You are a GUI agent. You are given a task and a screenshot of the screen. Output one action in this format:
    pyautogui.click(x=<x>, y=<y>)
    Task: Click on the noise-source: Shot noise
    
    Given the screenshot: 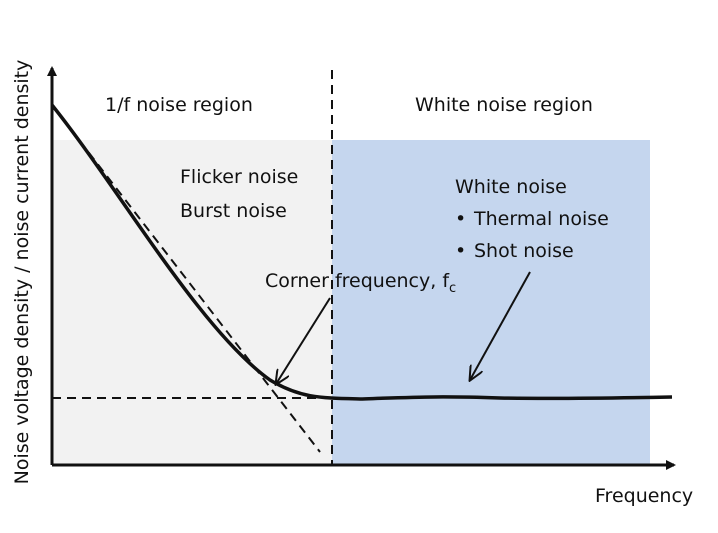 What is the action you would take?
    pyautogui.click(x=524, y=251)
    